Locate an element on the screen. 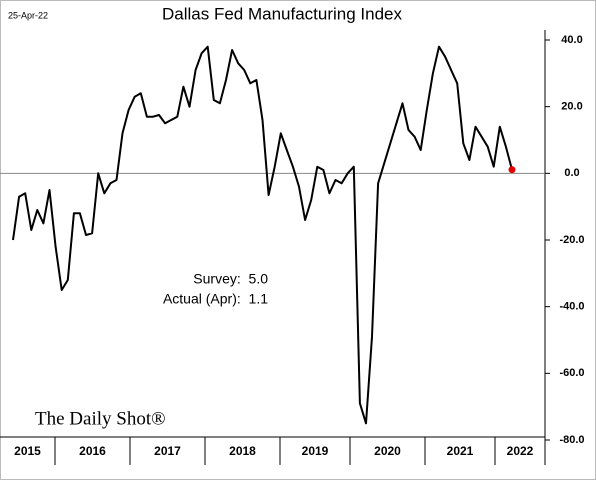 This screenshot has width=596, height=485. y-tick-label: -40.0 is located at coordinates (571, 307).